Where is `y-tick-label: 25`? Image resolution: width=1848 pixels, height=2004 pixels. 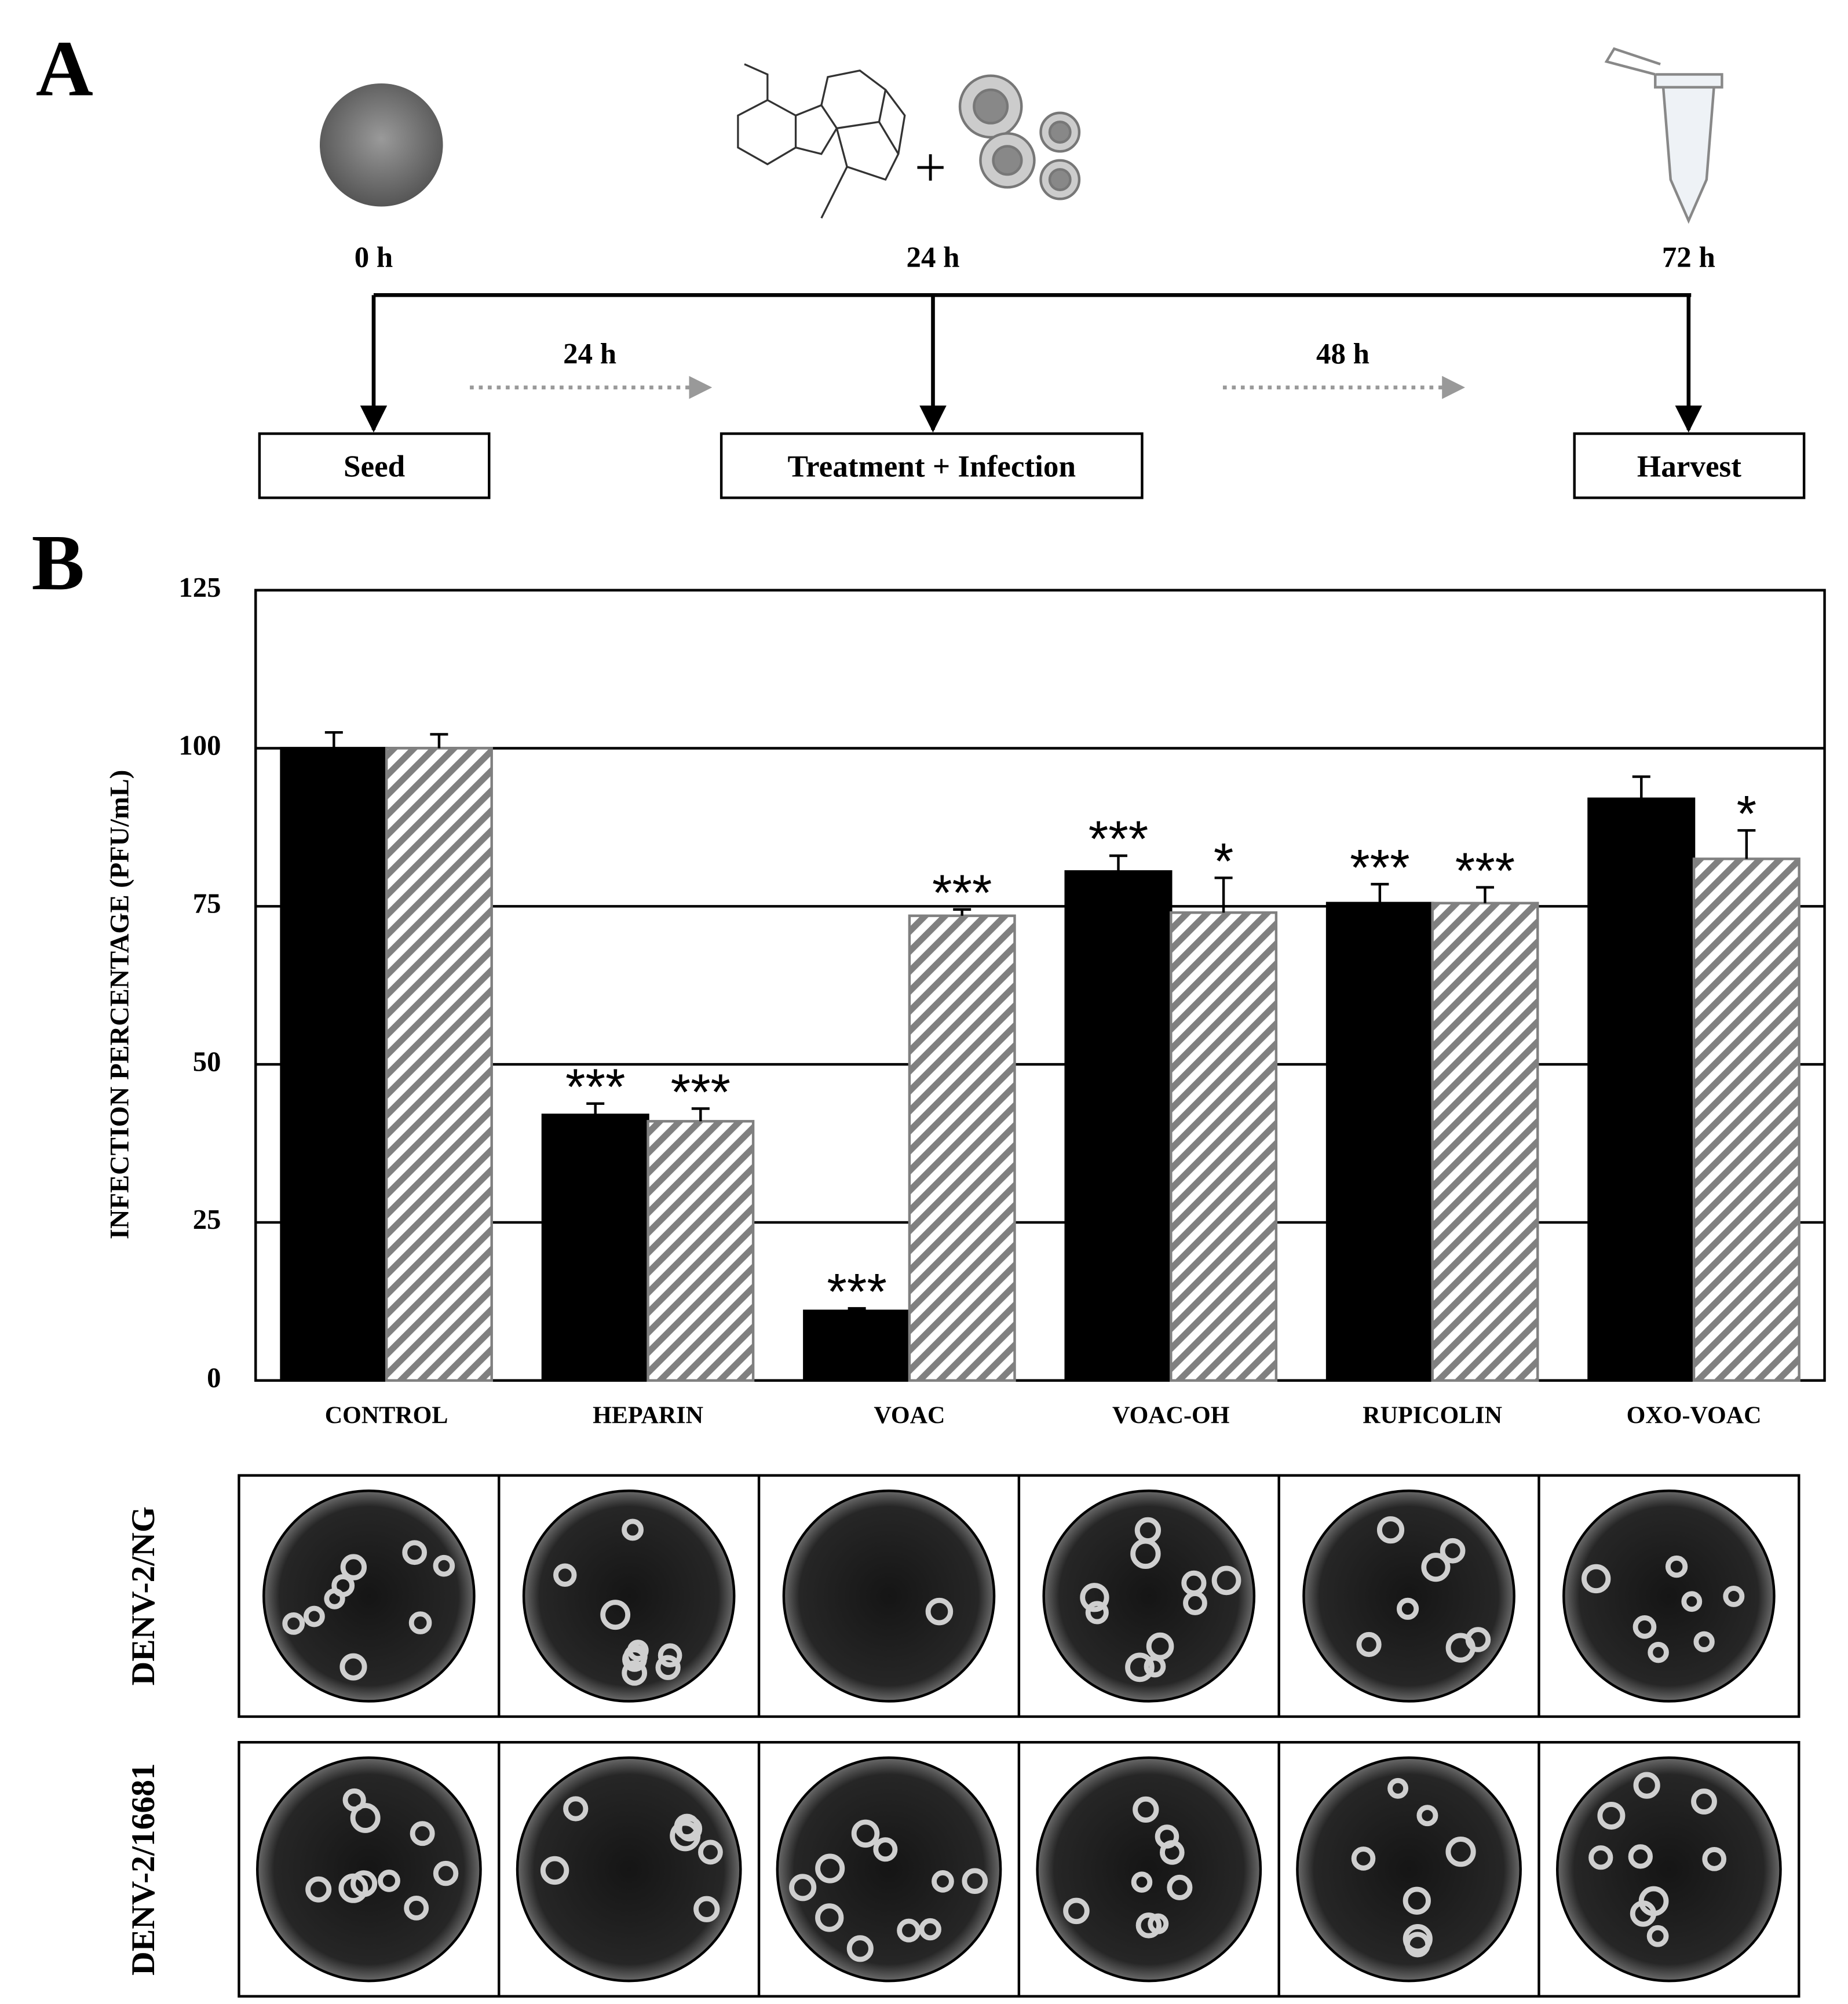 y-tick-label: 25 is located at coordinates (207, 1219).